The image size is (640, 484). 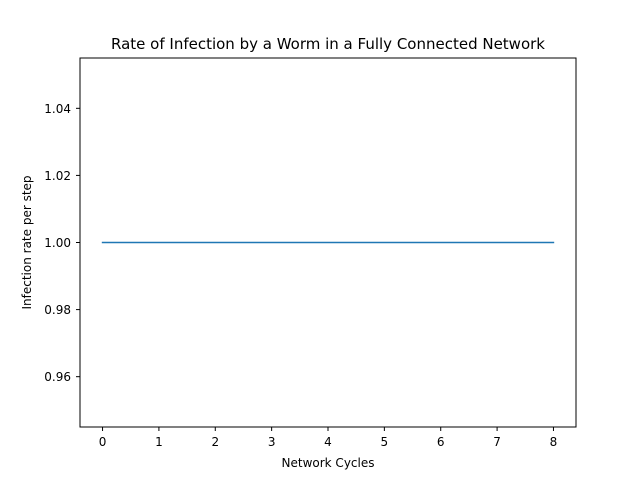 What do you see at coordinates (215, 442) in the screenshot?
I see `x-tick-label: 2` at bounding box center [215, 442].